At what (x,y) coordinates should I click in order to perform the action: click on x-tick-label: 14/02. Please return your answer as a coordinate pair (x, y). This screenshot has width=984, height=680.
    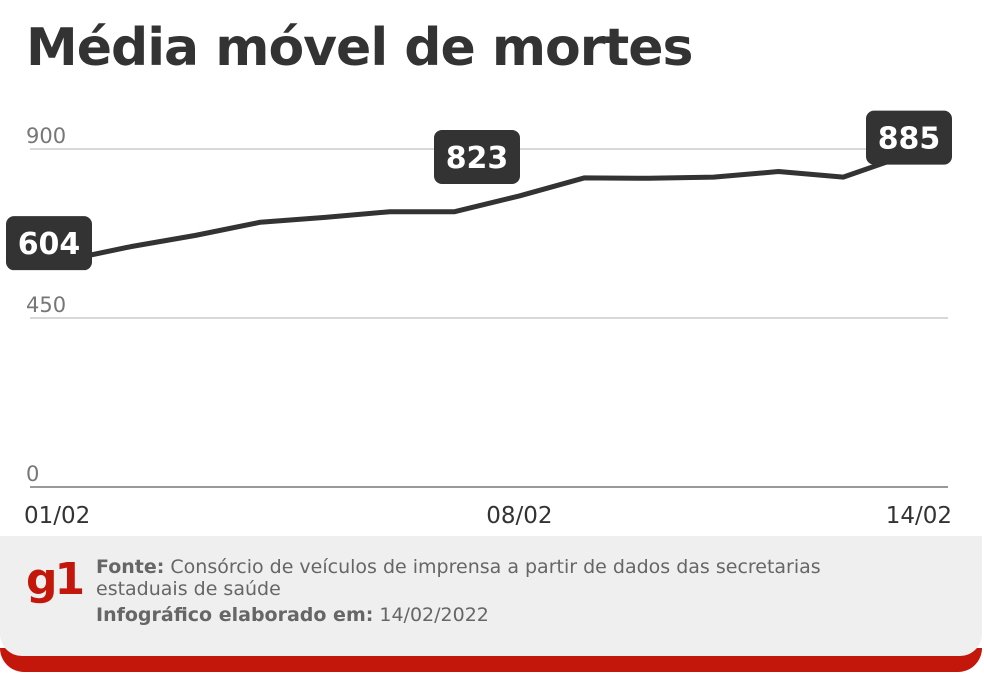
    Looking at the image, I should click on (919, 516).